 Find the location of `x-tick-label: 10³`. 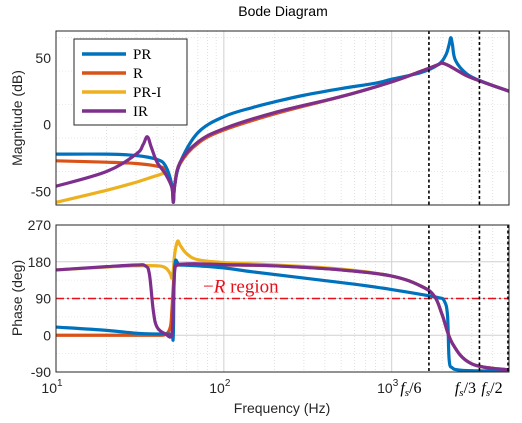

x-tick-label: 10³ is located at coordinates (388, 387).